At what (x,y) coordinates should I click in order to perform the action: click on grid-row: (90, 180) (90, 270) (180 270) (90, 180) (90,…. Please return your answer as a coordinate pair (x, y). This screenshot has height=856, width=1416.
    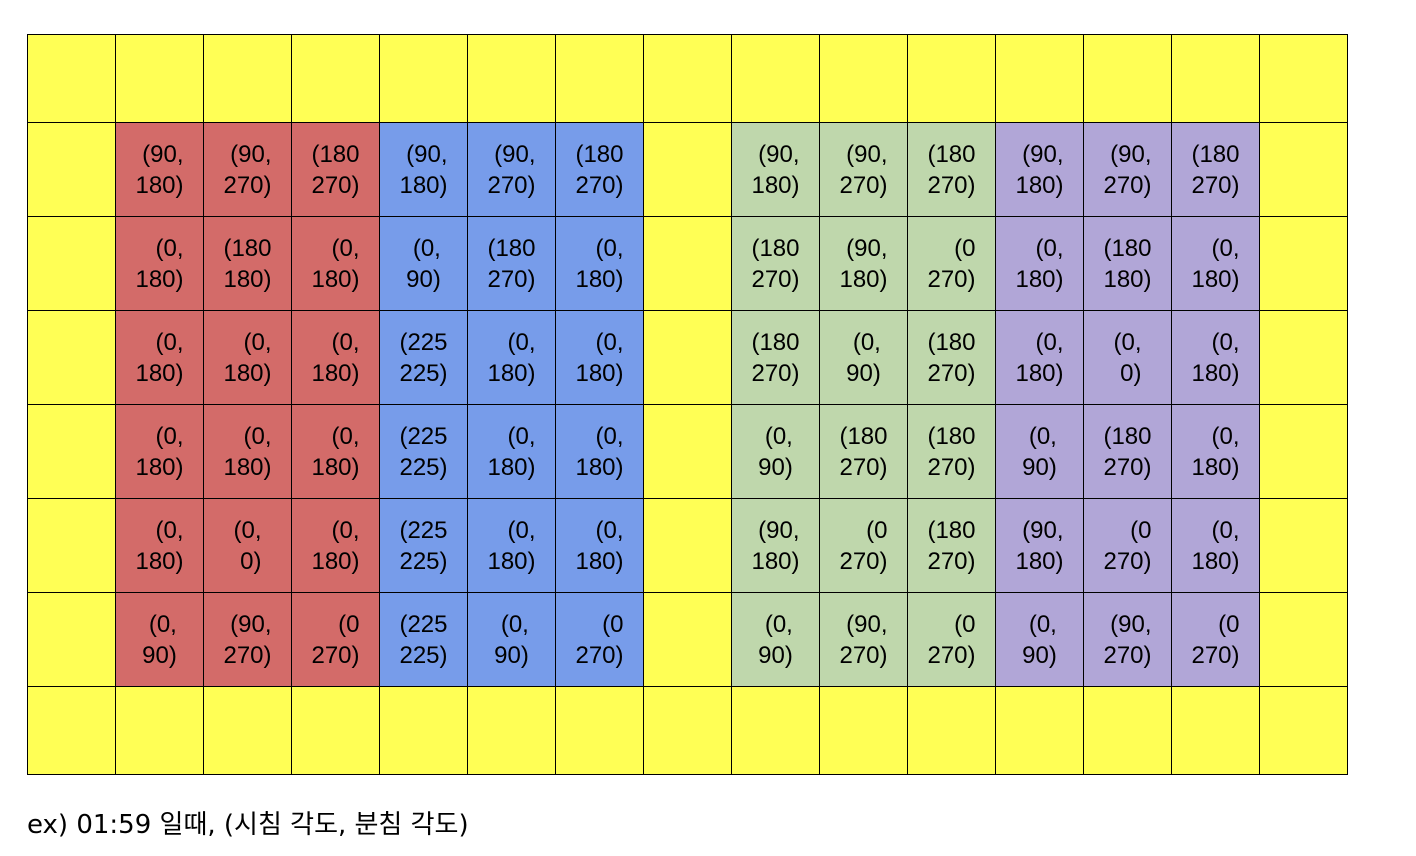
    Looking at the image, I should click on (687, 169).